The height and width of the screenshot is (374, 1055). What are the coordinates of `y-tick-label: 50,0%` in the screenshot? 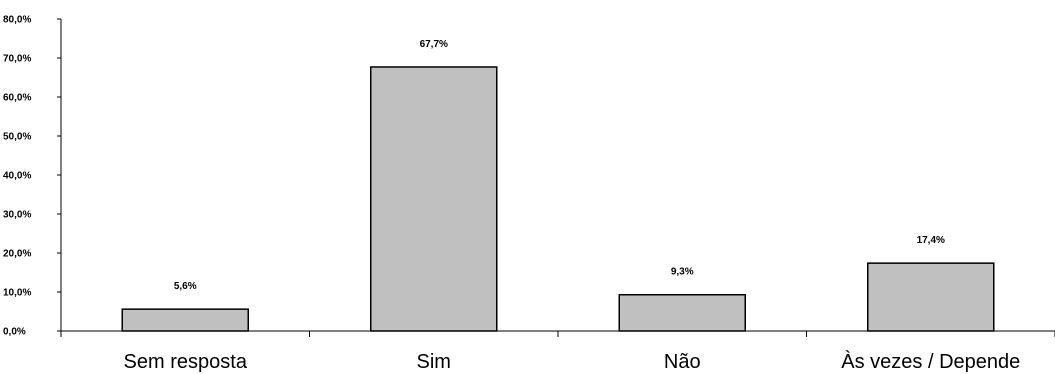 It's located at (17, 137).